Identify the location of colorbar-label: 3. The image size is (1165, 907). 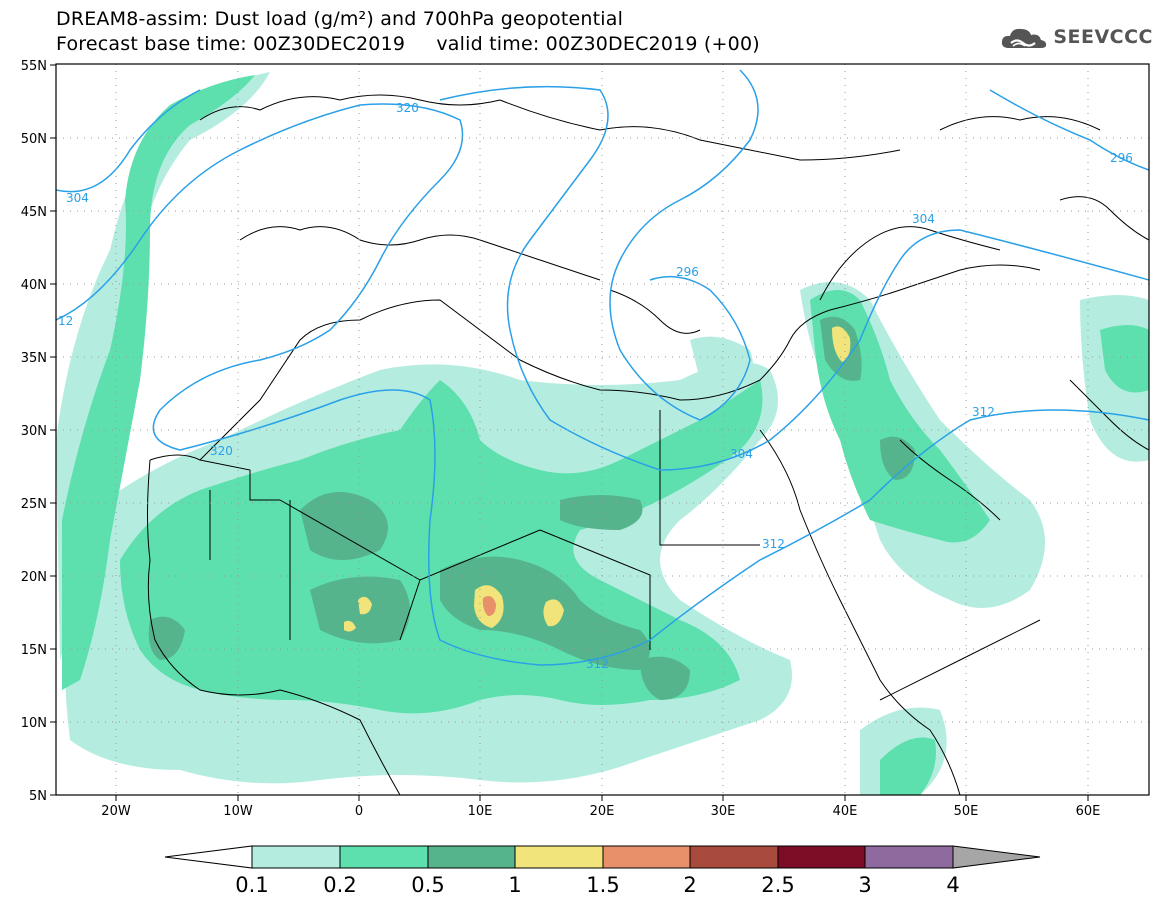
(864, 885).